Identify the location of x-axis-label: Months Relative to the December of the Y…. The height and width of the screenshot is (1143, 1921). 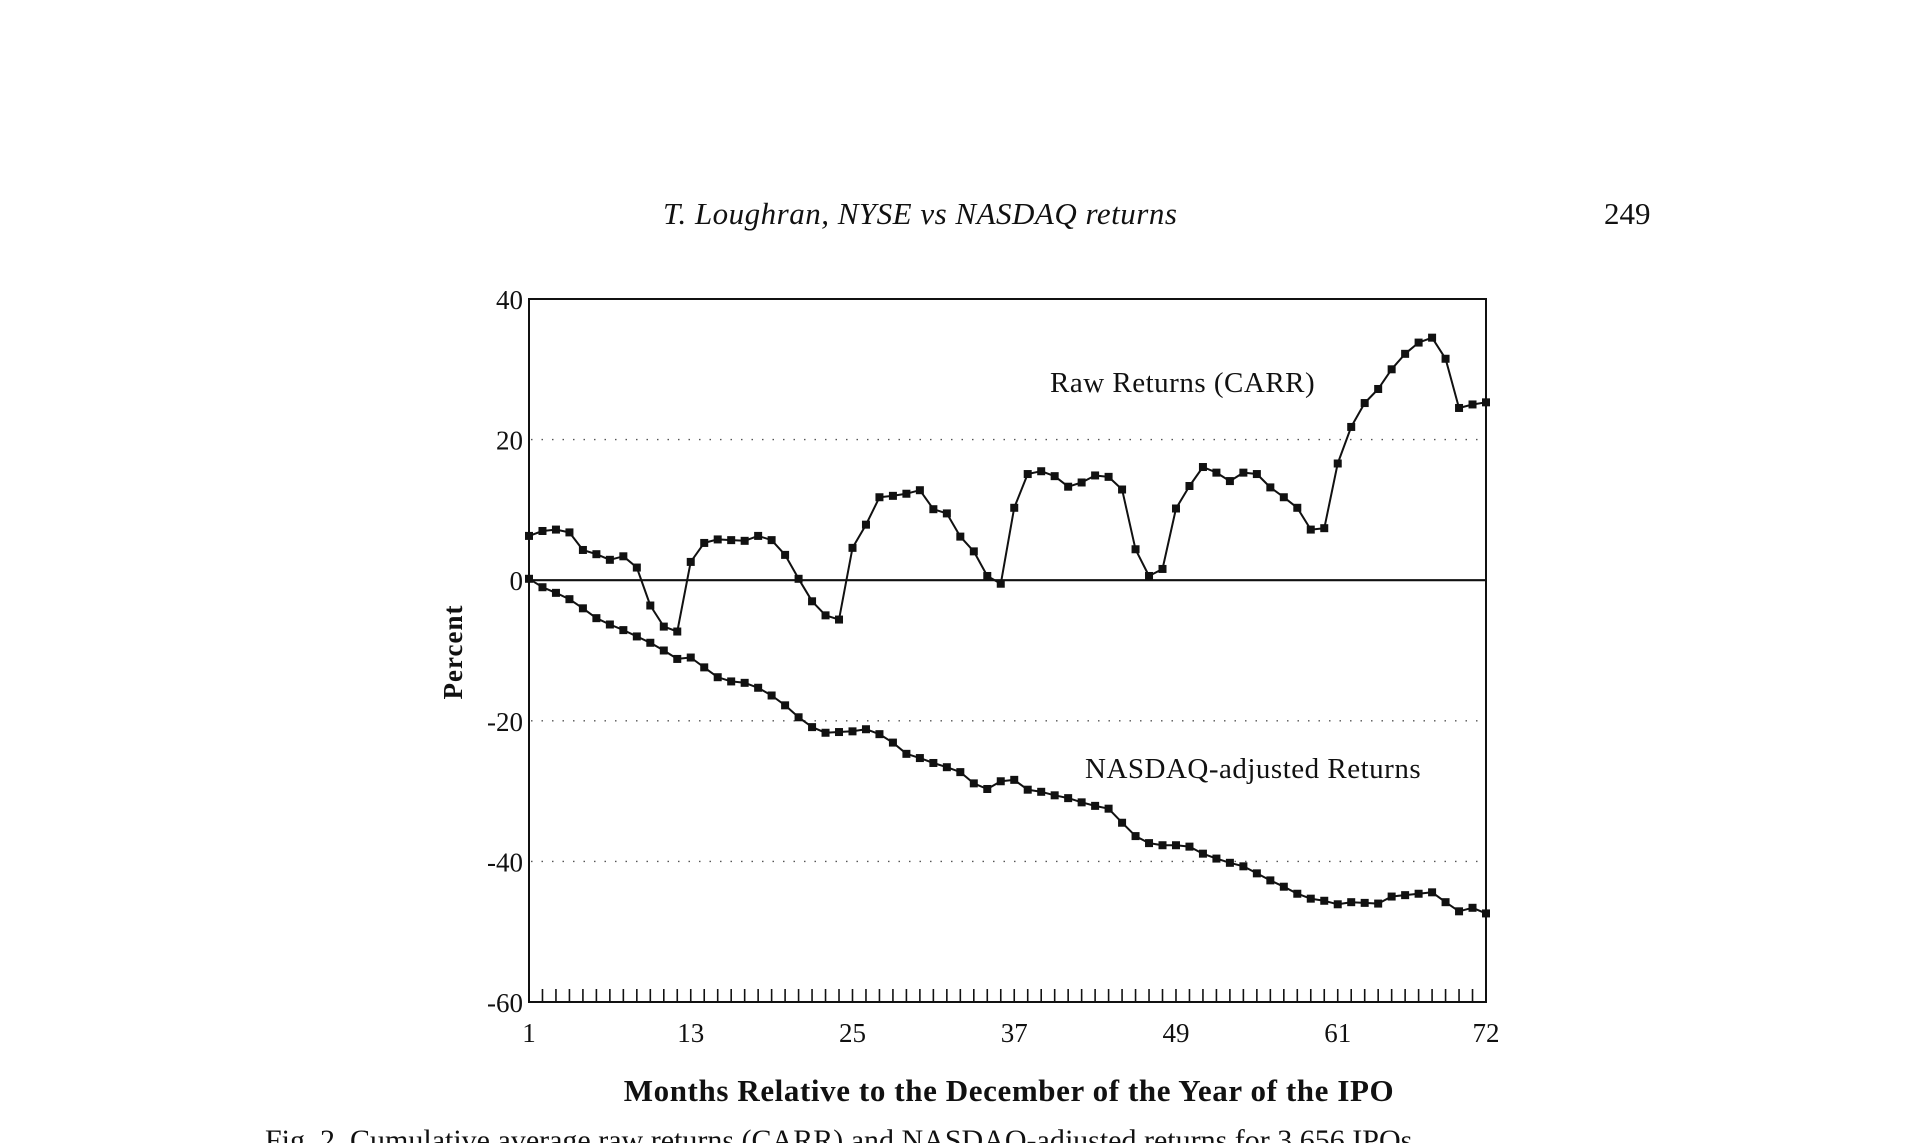
(1009, 1090).